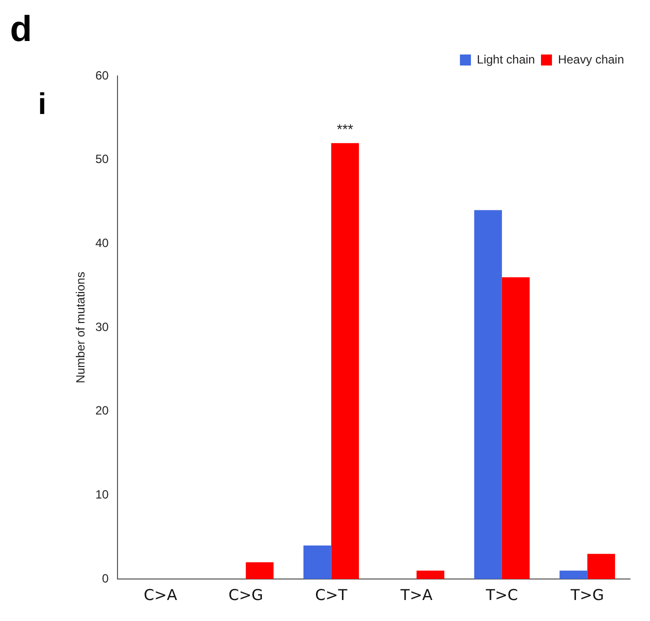  Describe the element at coordinates (42, 105) in the screenshot. I see `text: i` at that location.